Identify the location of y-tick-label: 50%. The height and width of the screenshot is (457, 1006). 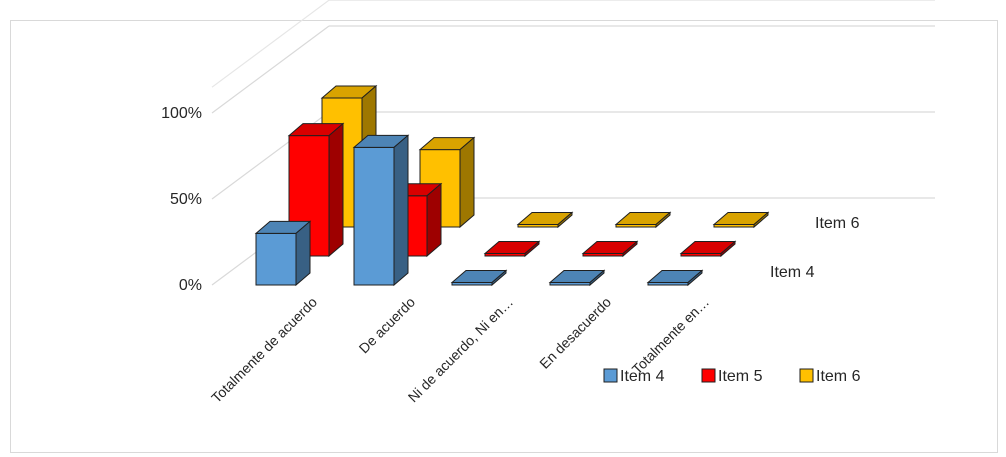
(186, 199).